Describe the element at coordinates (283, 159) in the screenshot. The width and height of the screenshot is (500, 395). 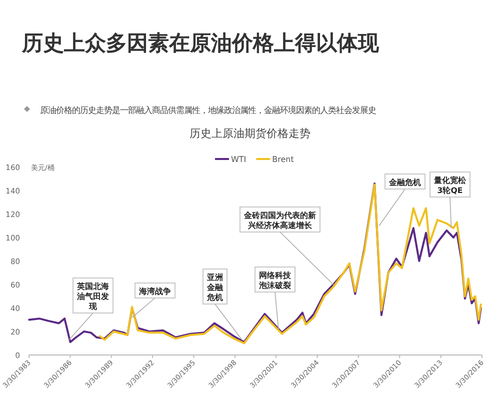
I see `legend-label: Brent` at that location.